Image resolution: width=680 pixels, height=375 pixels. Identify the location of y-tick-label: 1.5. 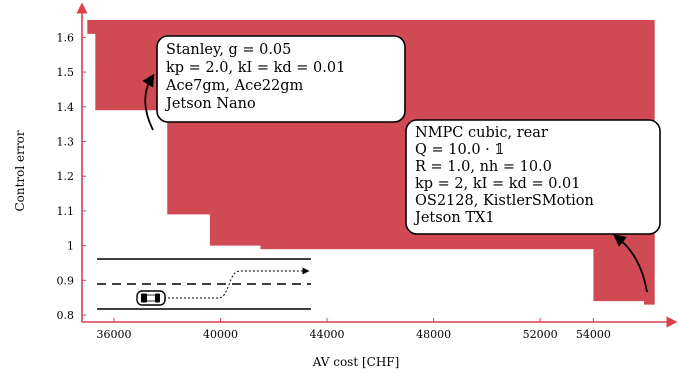
(66, 72).